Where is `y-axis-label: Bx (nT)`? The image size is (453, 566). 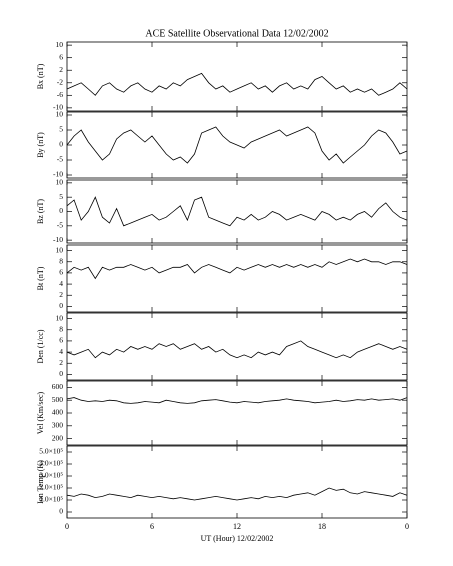
y-axis-label: Bx (nT) is located at coordinates (40, 76).